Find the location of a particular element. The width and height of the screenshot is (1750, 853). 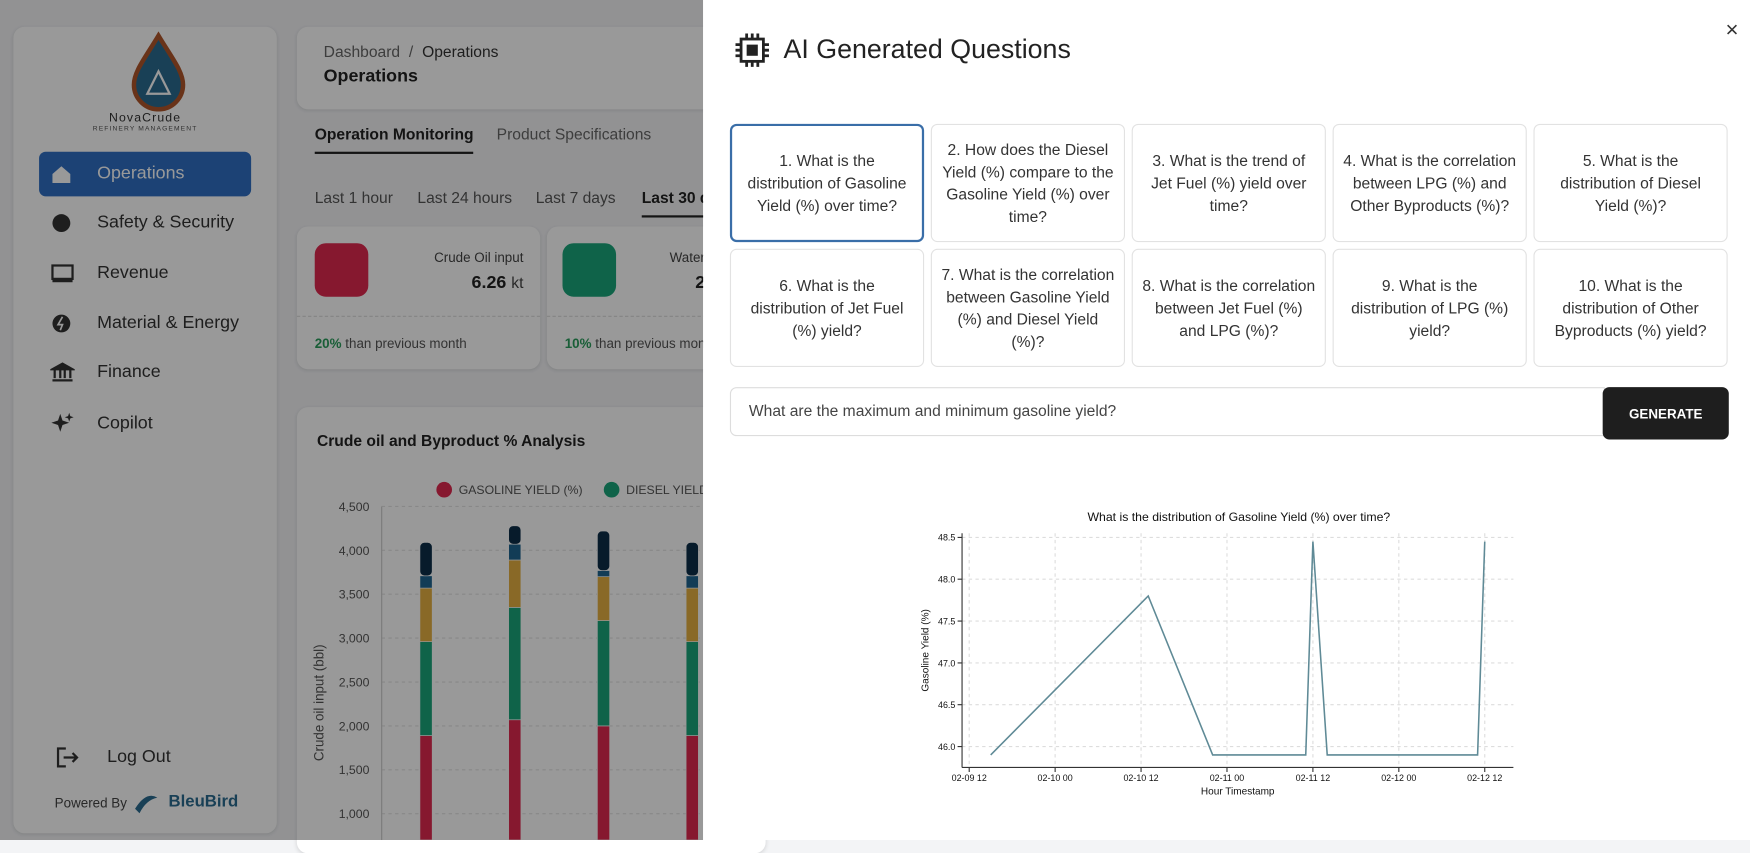

x-tick-label: 02-11 12 is located at coordinates (1313, 778).